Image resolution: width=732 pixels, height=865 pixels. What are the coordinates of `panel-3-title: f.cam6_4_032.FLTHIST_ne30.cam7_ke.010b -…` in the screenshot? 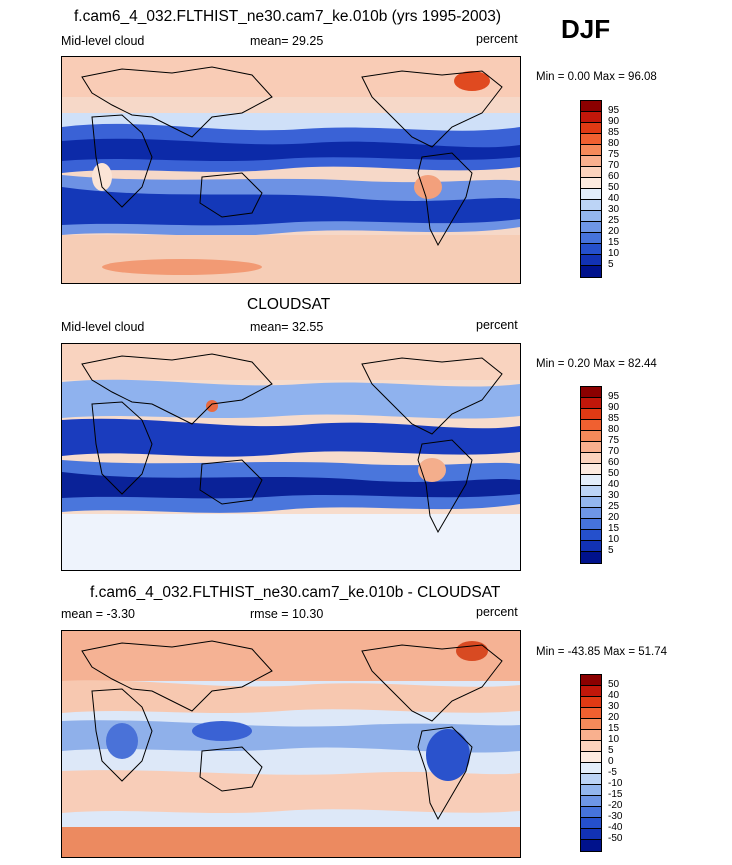 It's located at (295, 592).